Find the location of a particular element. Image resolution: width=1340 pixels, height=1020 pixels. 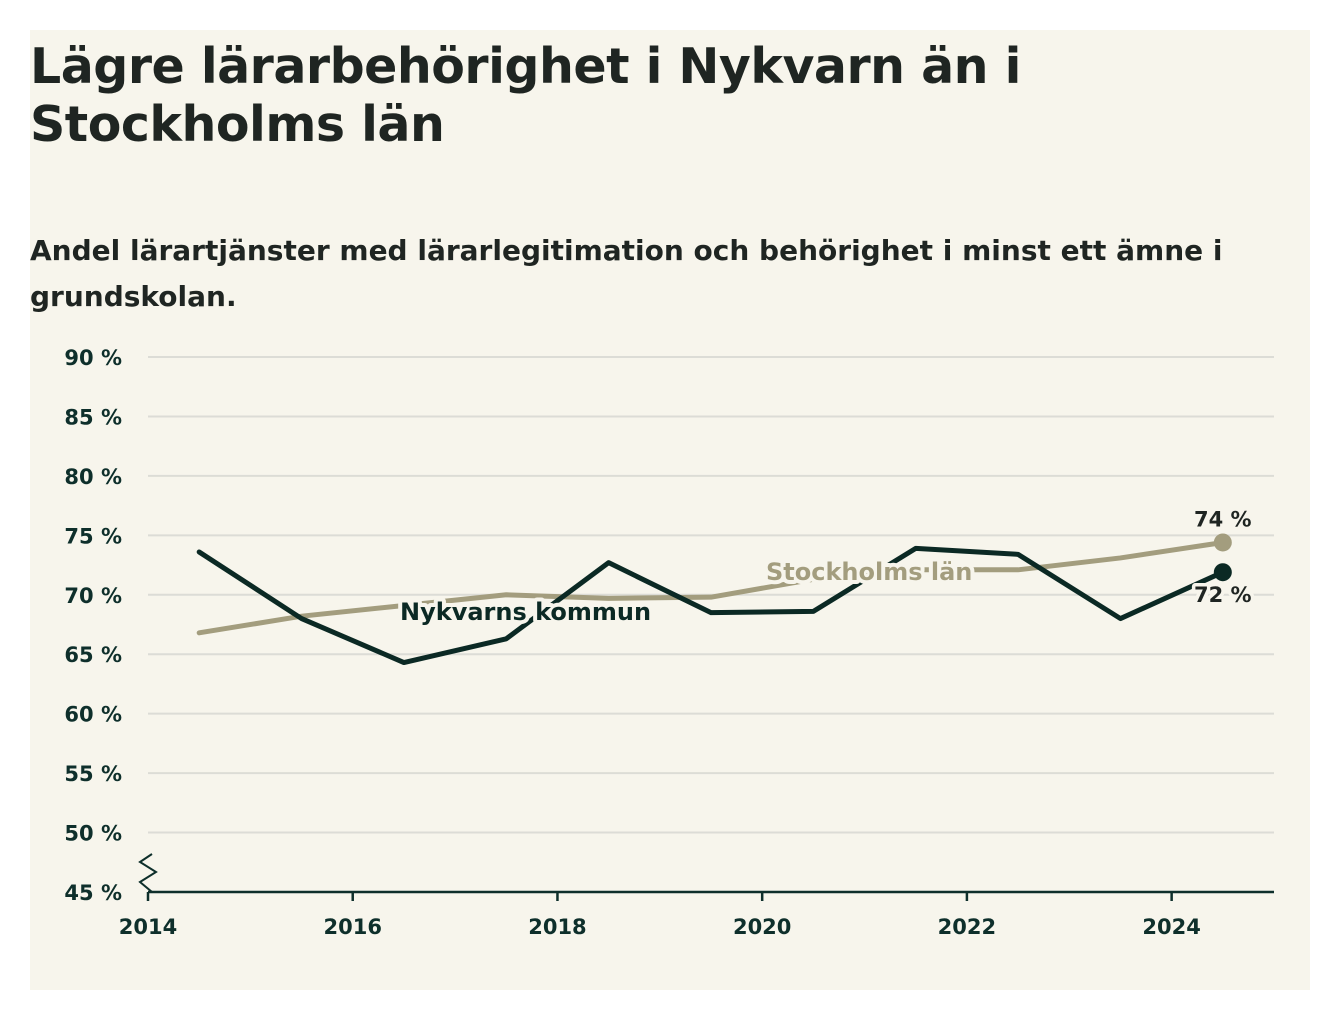

y-axis-break-mark is located at coordinates (148, 873).